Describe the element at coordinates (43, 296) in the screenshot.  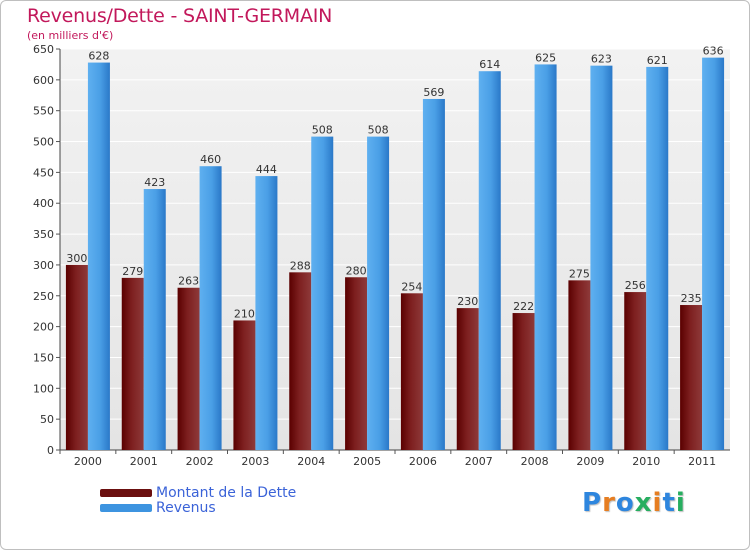
I see `y-tick-label: 250` at that location.